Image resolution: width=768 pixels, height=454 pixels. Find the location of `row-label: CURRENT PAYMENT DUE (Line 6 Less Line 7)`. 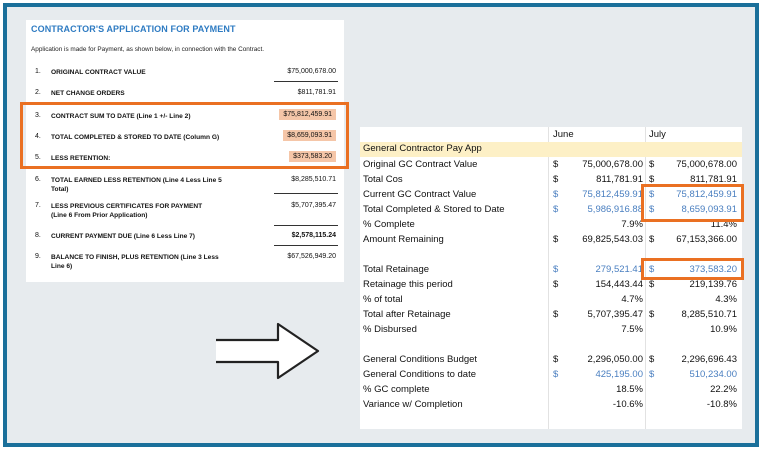

row-label: CURRENT PAYMENT DUE (Line 6 Less Line 7) is located at coordinates (123, 236).